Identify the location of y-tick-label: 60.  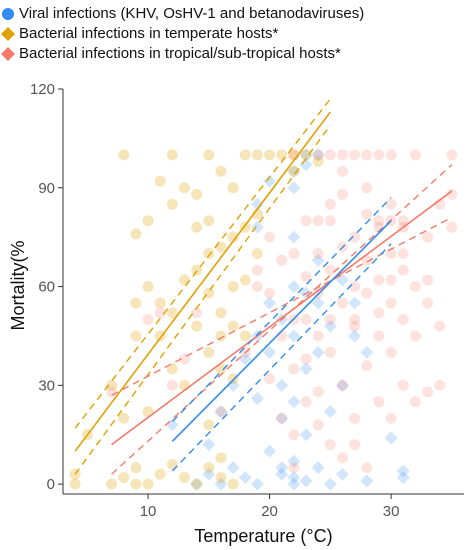
(46, 287).